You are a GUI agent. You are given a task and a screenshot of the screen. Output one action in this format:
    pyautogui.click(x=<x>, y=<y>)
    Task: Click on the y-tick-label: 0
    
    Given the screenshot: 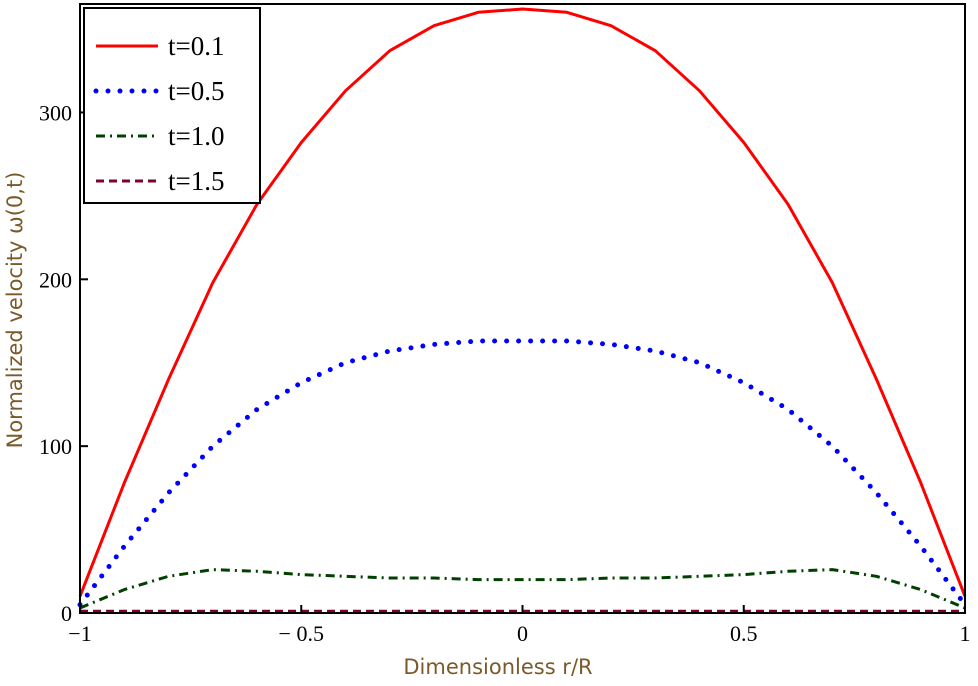 What is the action you would take?
    pyautogui.click(x=66, y=613)
    